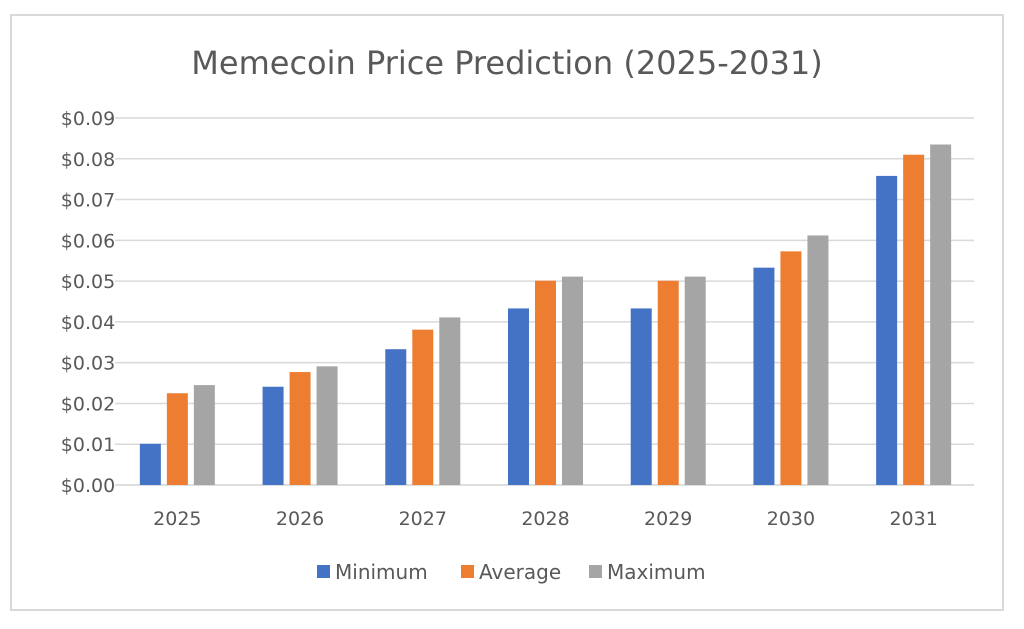 This screenshot has width=1024, height=629. I want to click on x-tick-label: 2028, so click(545, 519).